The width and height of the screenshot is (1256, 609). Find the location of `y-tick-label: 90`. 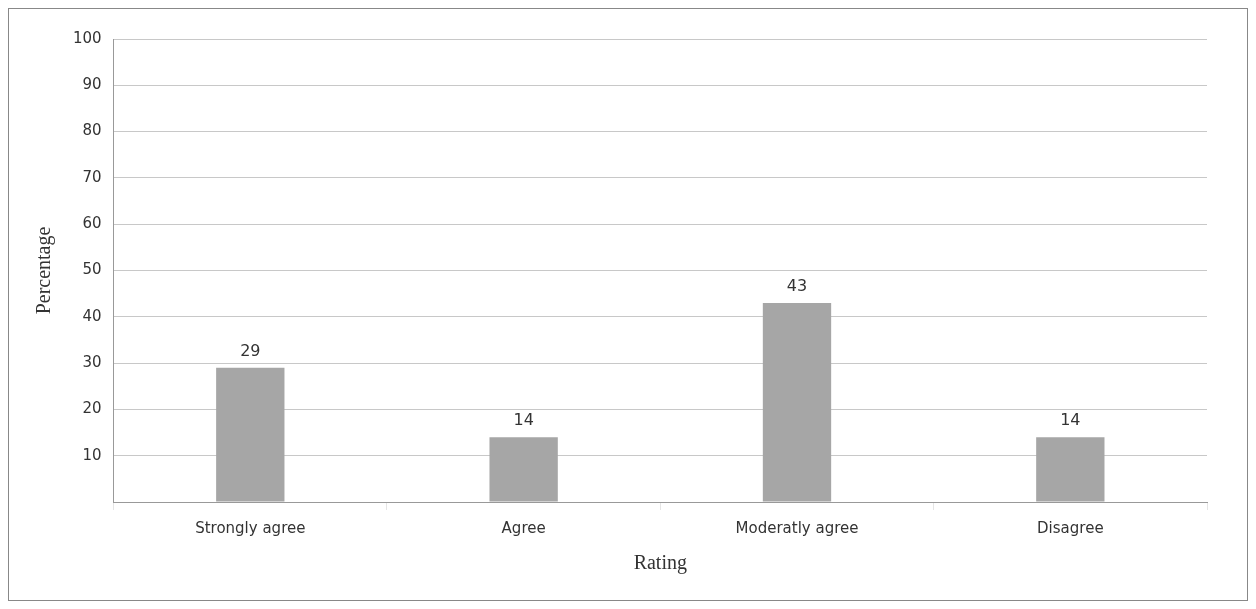

y-tick-label: 90 is located at coordinates (92, 84).